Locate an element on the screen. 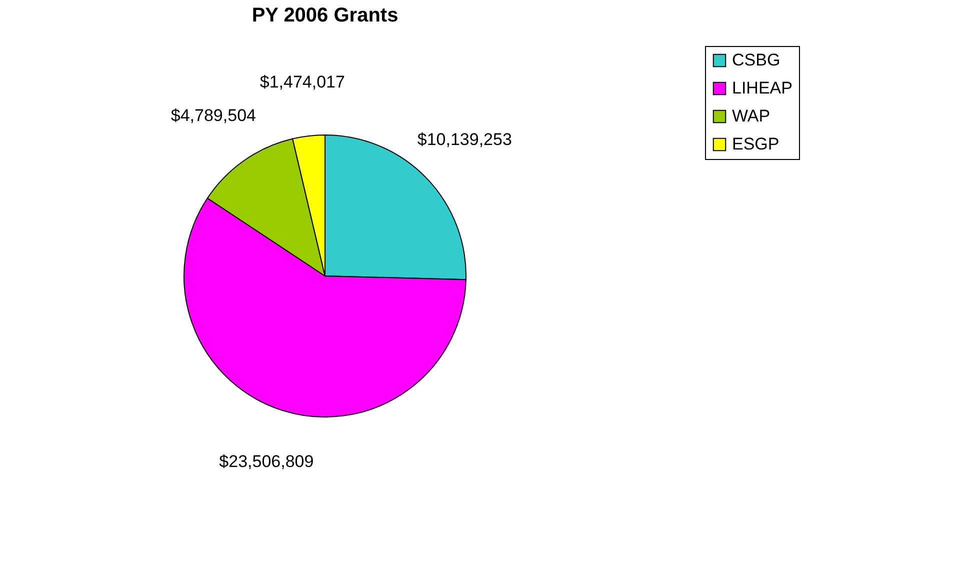  data-label: $10,139,253 is located at coordinates (464, 139).